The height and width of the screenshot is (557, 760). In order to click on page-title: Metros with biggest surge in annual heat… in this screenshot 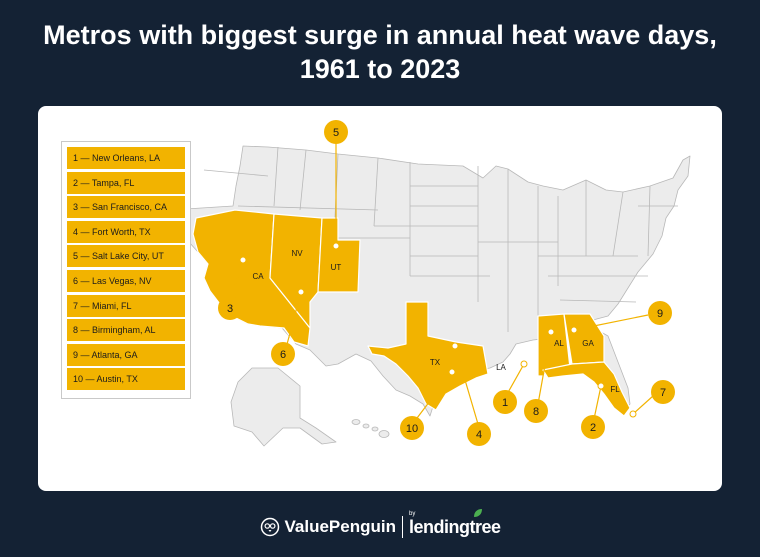, I will do `click(380, 52)`.